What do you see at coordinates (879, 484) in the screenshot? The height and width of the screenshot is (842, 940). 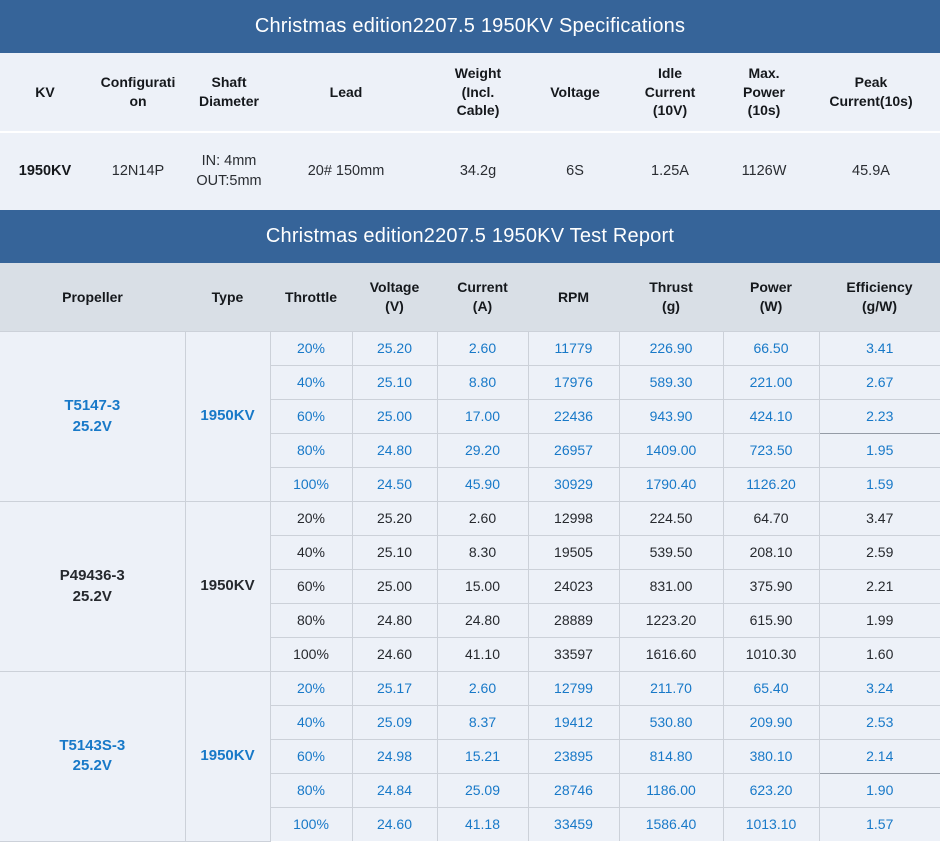 I see `cell-efficiency: 1.59` at bounding box center [879, 484].